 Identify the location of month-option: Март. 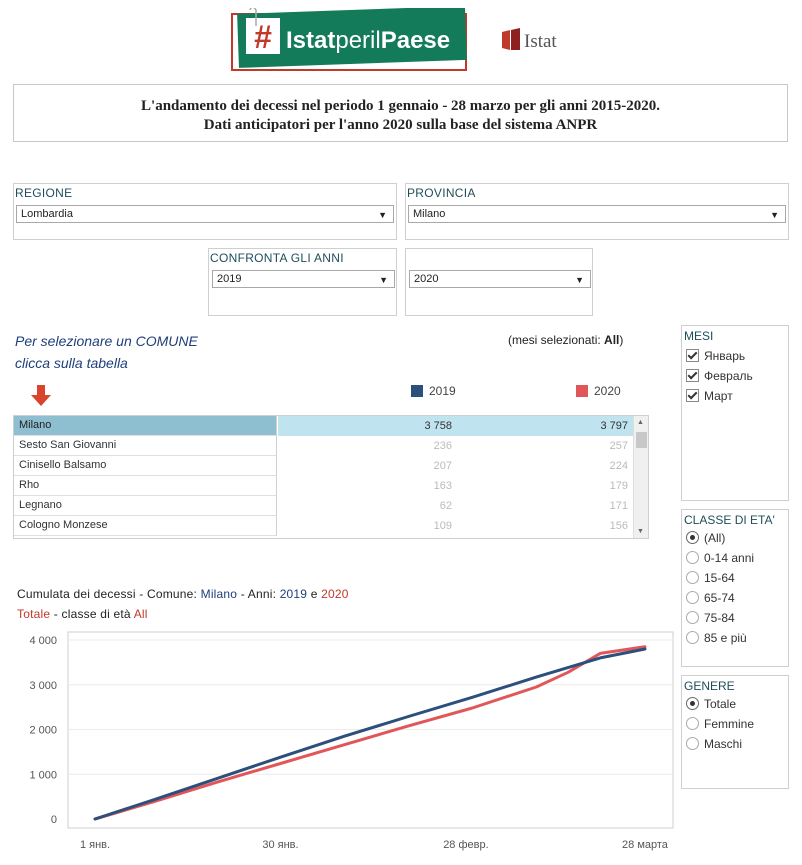
(709, 396).